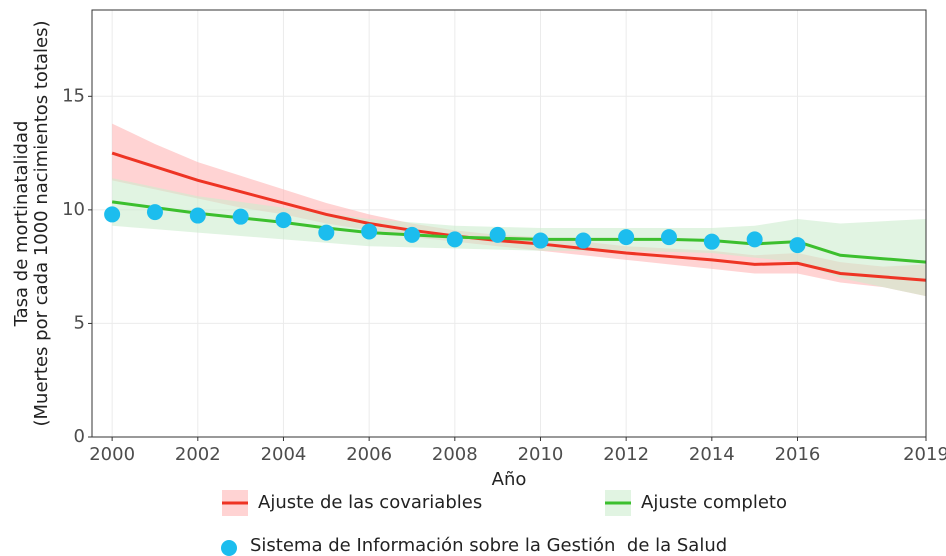 Image resolution: width=946 pixels, height=556 pixels. I want to click on legend-label: Ajuste completo, so click(714, 502).